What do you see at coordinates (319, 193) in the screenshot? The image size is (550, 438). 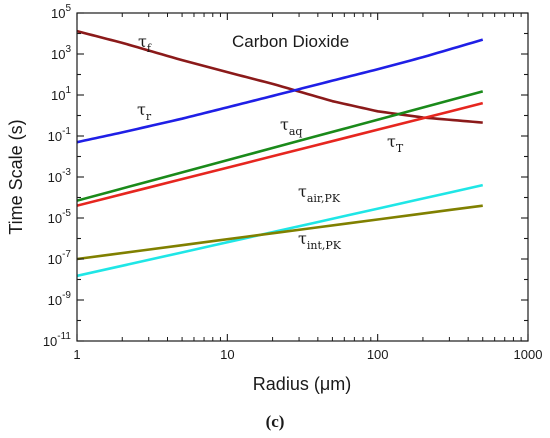 I see `curve-label-tau-air-pk: τair,PK` at bounding box center [319, 193].